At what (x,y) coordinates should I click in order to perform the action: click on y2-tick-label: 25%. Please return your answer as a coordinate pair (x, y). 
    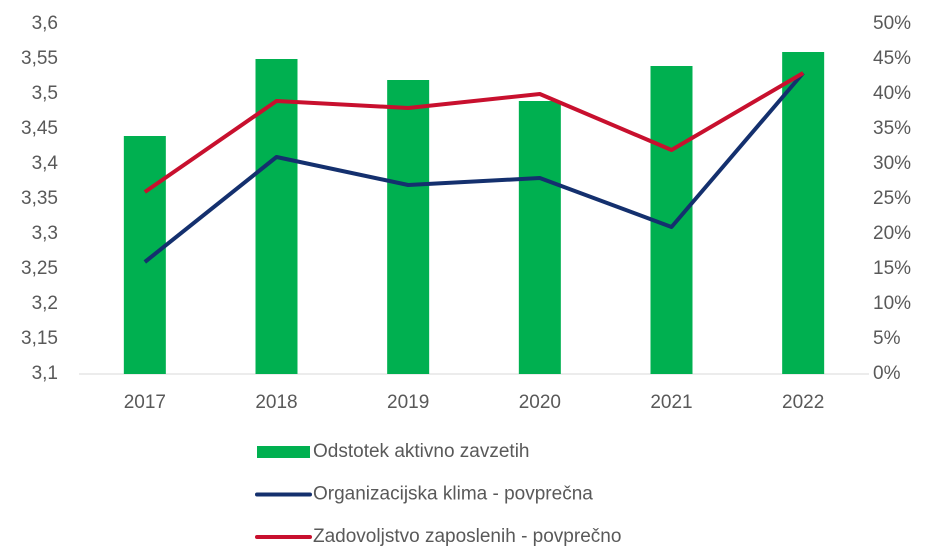
    Looking at the image, I should click on (892, 198).